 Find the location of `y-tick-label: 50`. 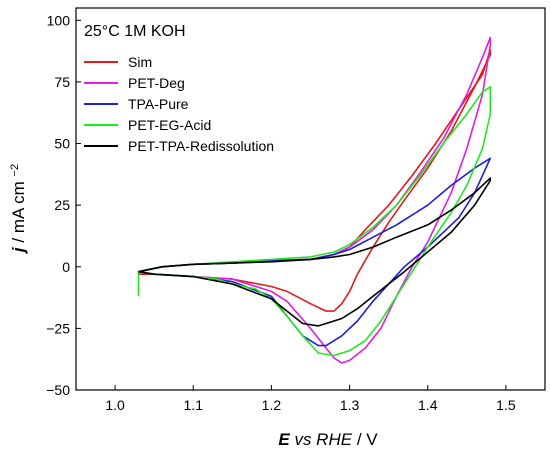

y-tick-label: 50 is located at coordinates (62, 144).